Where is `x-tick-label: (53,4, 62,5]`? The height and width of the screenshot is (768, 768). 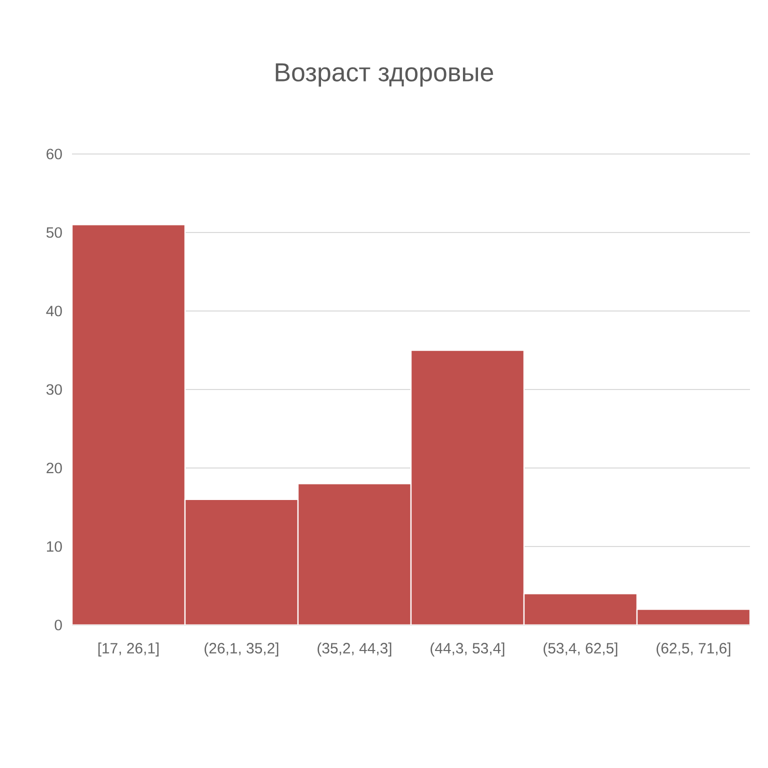 x-tick-label: (53,4, 62,5] is located at coordinates (581, 649).